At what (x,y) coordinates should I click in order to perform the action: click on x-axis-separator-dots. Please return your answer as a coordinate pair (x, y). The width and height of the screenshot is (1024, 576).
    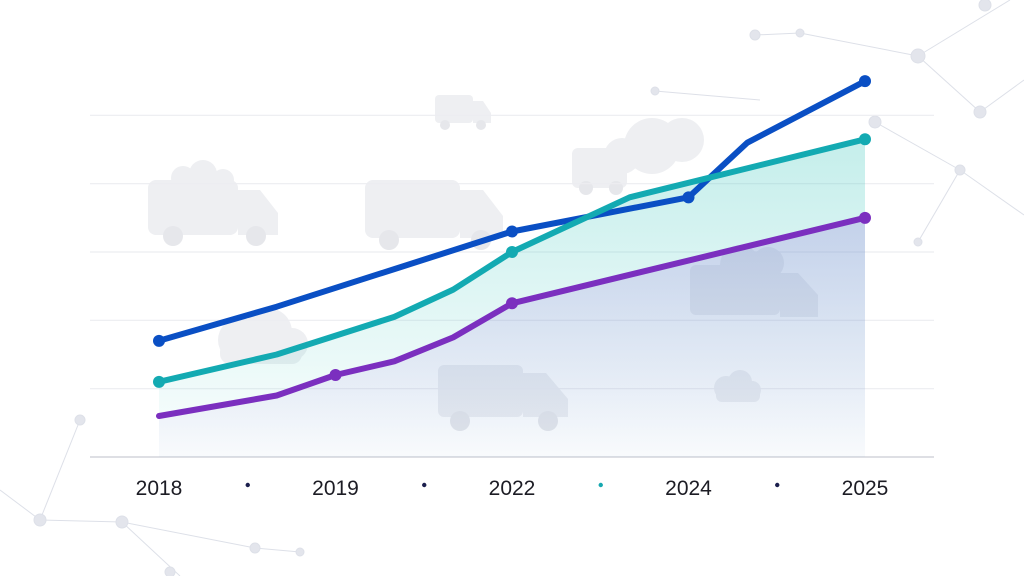
    Looking at the image, I should click on (512, 485).